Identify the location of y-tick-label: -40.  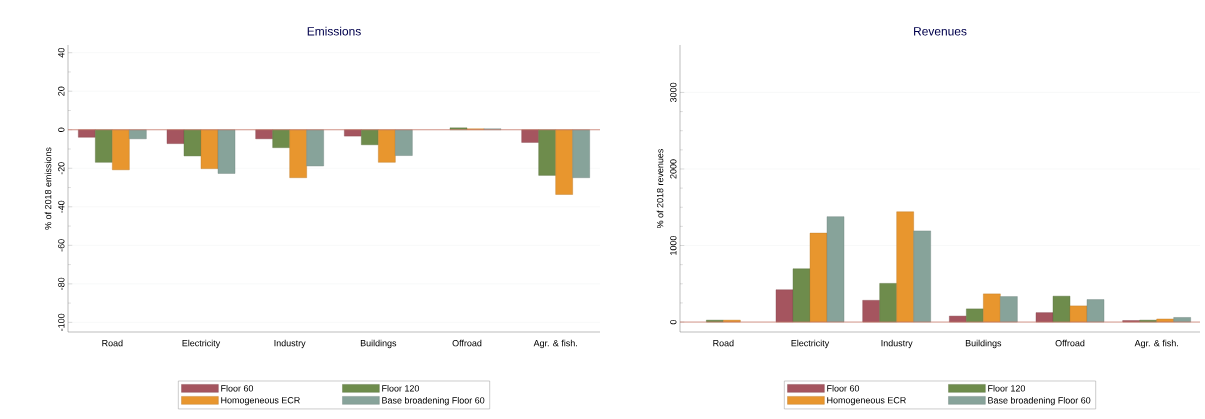
(61, 206).